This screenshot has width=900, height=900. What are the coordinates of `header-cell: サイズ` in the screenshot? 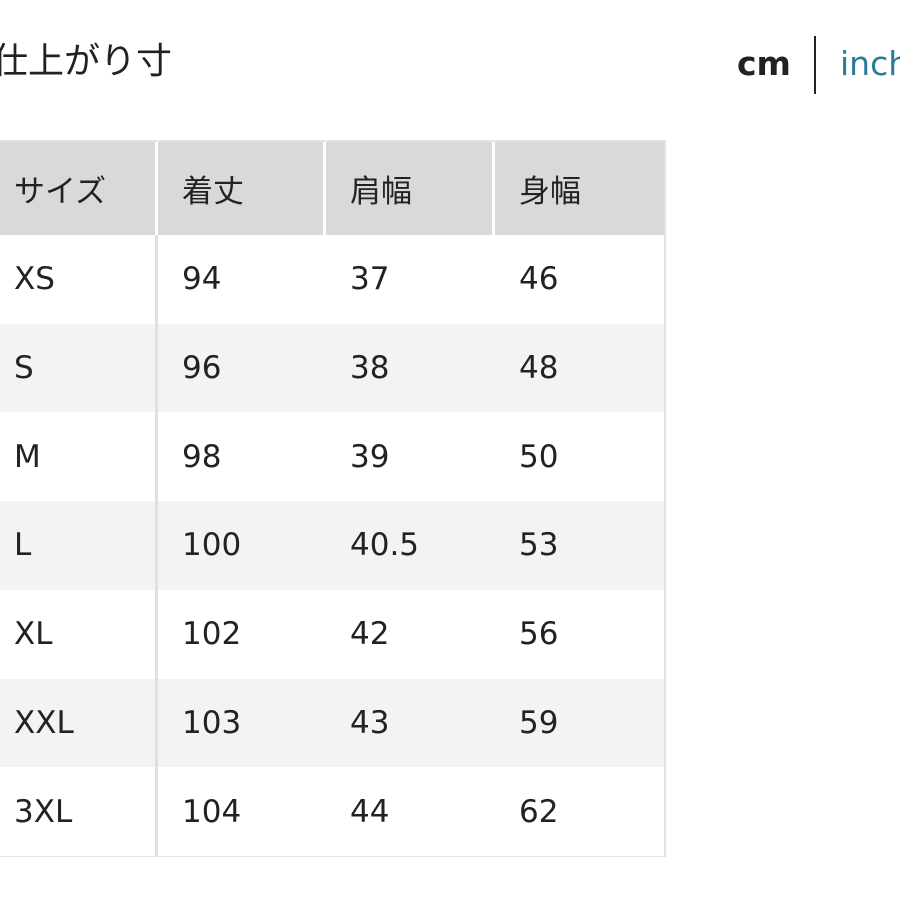 It's located at (77, 188).